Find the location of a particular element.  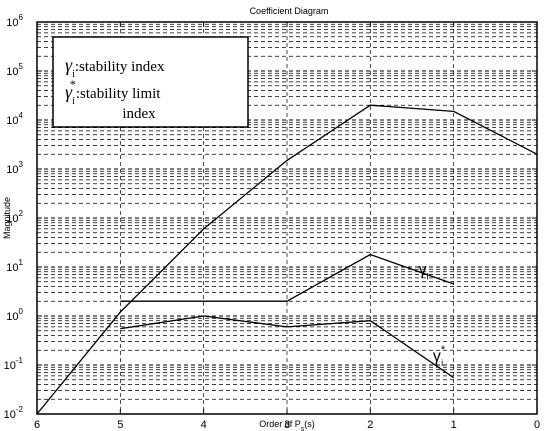

y-tick-exponent: 2 is located at coordinates (21, 213).